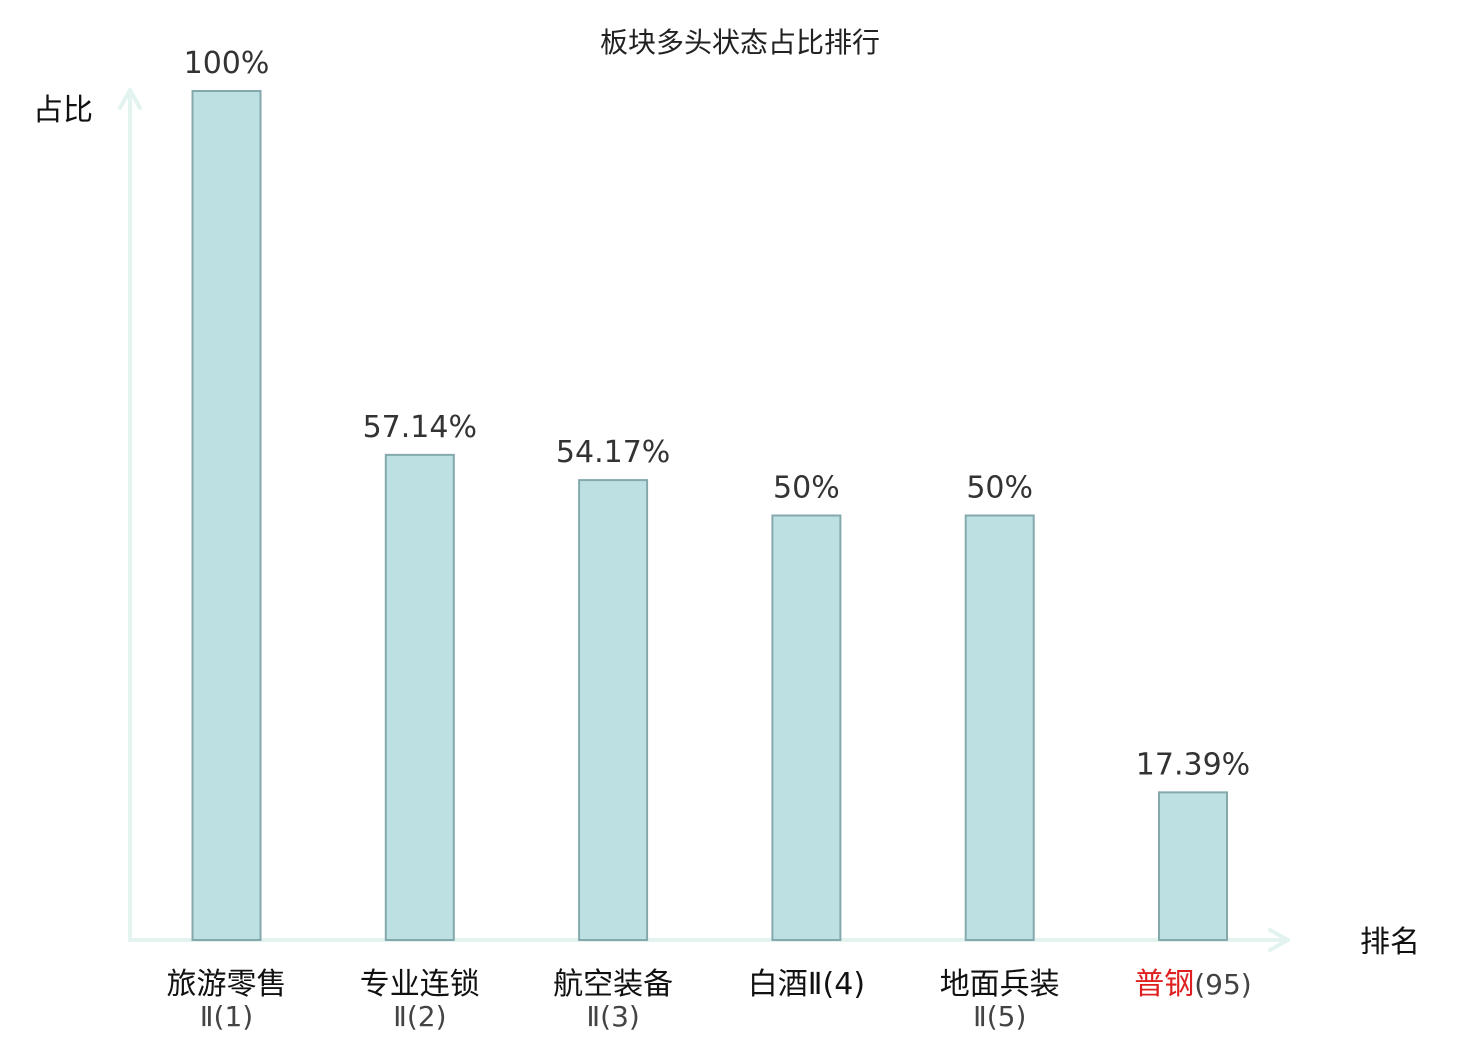  I want to click on value-label: 54.17%, so click(613, 452).